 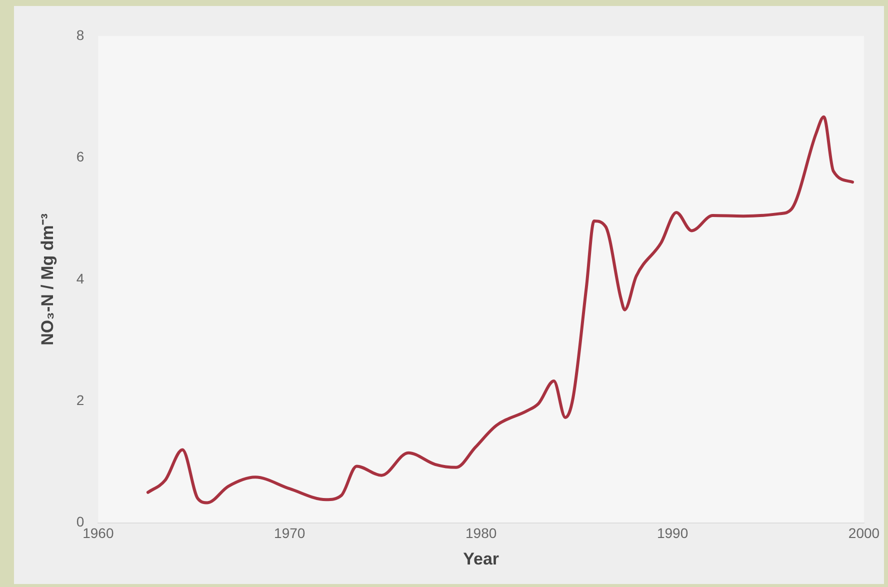 What do you see at coordinates (80, 156) in the screenshot?
I see `y-tick-label: 6` at bounding box center [80, 156].